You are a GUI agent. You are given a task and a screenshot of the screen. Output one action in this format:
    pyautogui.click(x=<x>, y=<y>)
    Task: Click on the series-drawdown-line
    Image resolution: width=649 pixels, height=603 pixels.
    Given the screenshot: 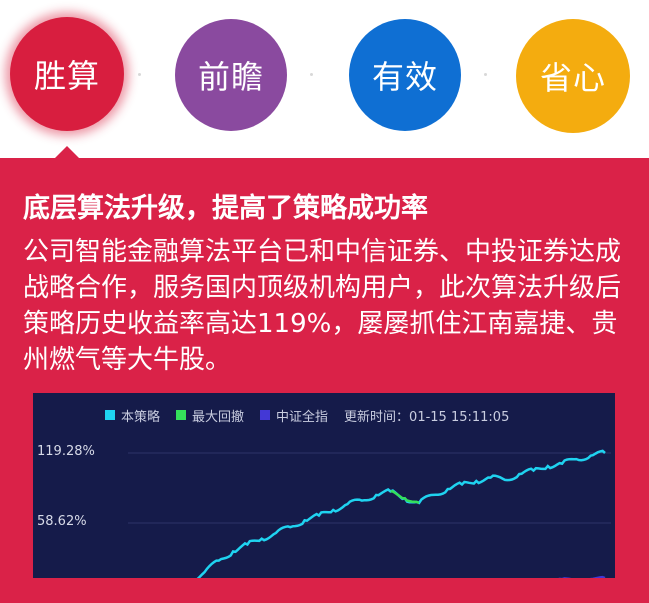 What is the action you would take?
    pyautogui.click(x=405, y=497)
    